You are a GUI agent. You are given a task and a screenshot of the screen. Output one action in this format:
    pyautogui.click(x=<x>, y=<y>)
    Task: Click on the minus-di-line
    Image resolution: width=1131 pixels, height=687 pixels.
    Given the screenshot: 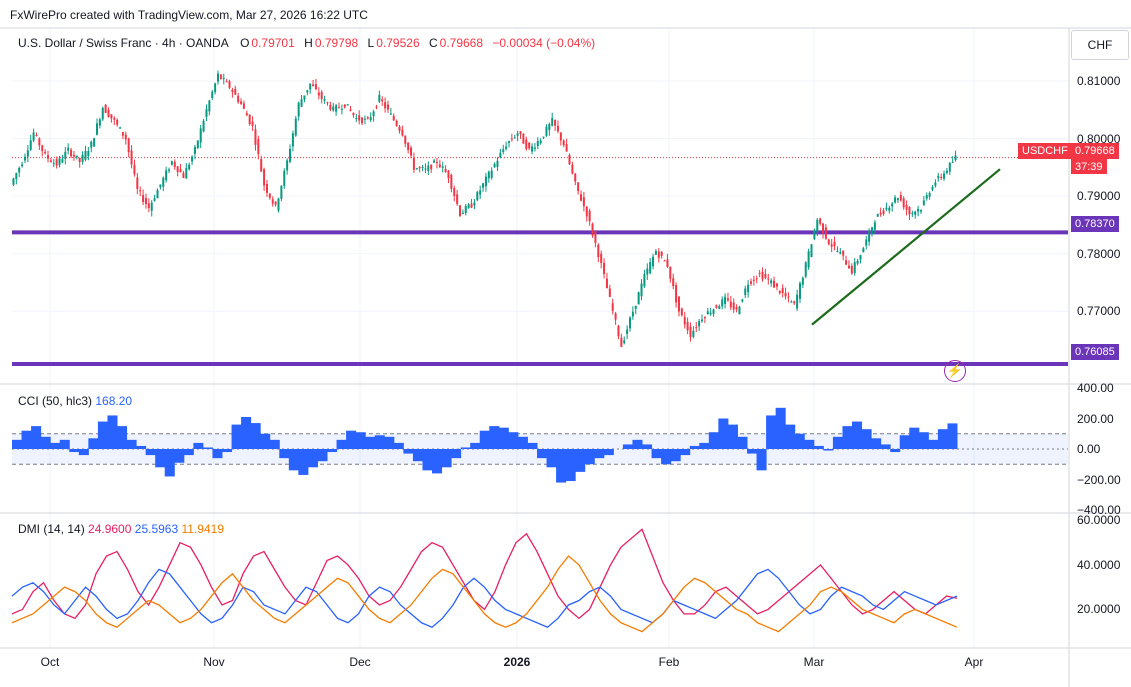 What is the action you would take?
    pyautogui.click(x=484, y=594)
    